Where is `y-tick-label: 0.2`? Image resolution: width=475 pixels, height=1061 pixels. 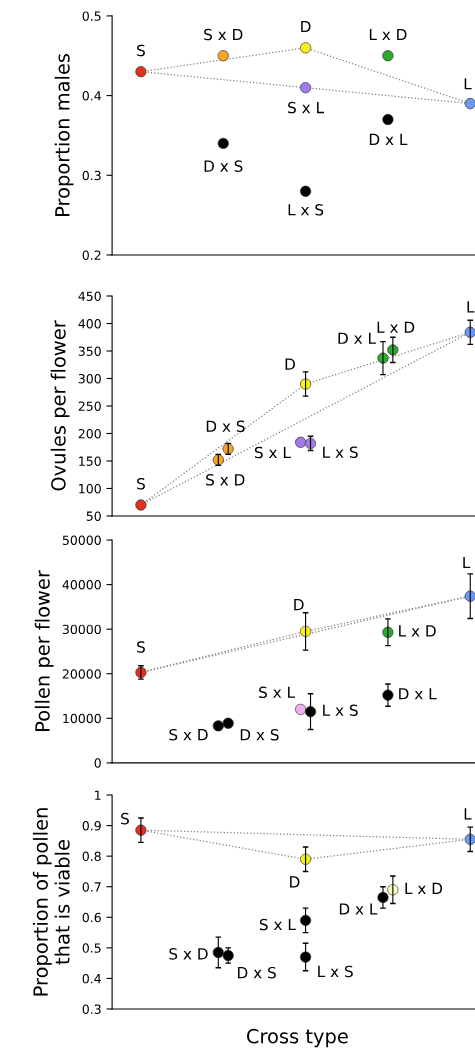 y-tick-label: 0.2 is located at coordinates (91, 255).